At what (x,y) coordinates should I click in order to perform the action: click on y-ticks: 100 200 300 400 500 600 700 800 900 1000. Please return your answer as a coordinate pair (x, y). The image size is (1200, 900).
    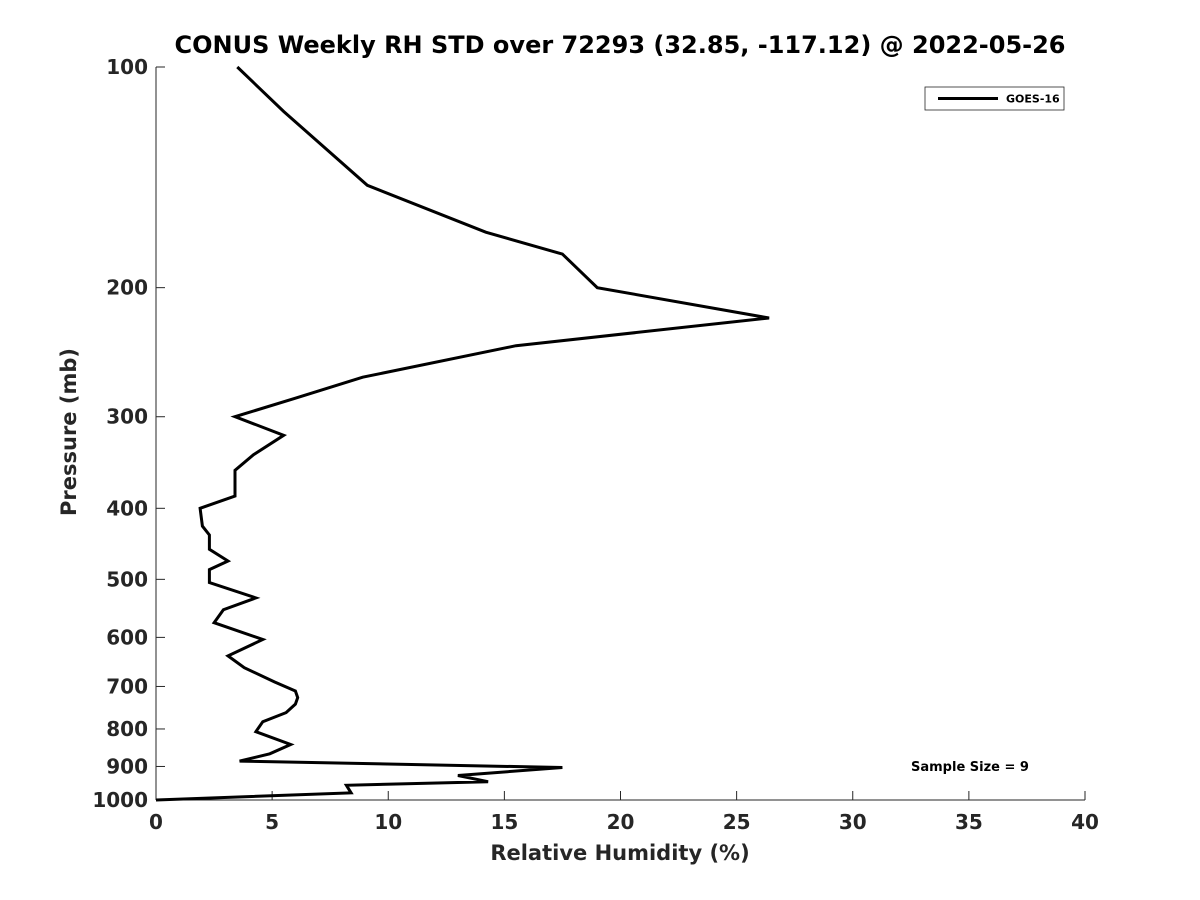
    Looking at the image, I should click on (128, 433).